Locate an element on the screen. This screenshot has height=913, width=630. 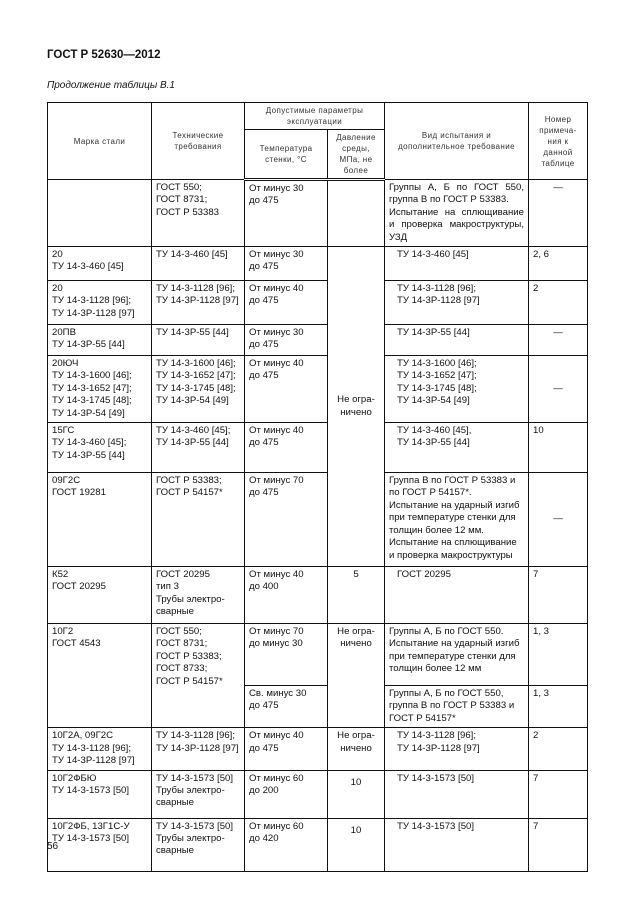
cell-pressure: 5 is located at coordinates (356, 595).